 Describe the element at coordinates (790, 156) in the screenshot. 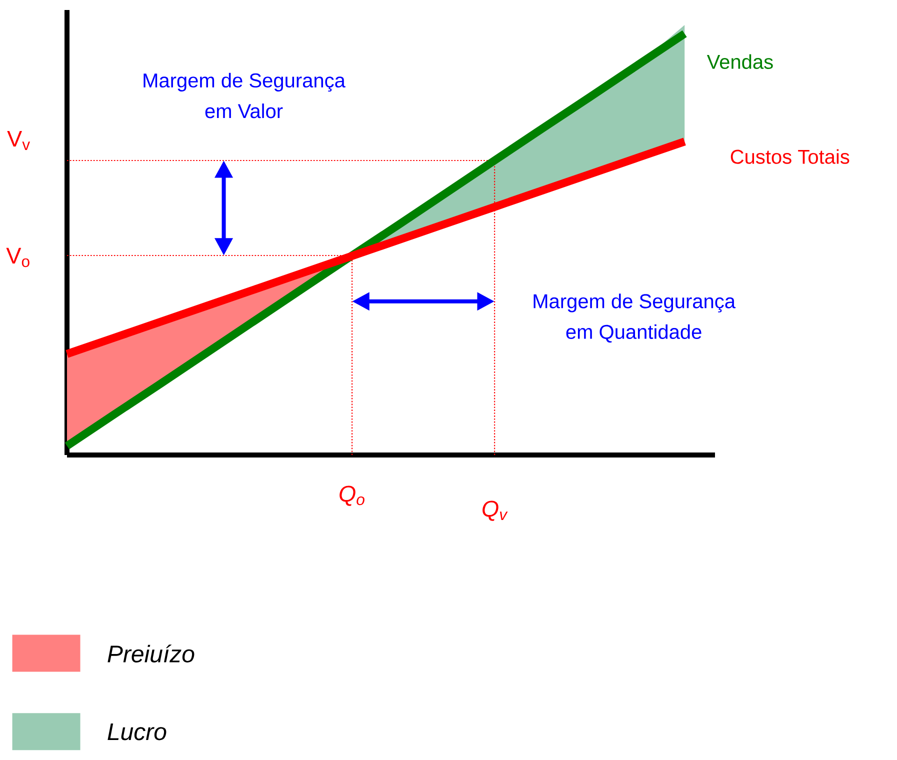

I see `text: Custos Totais` at that location.